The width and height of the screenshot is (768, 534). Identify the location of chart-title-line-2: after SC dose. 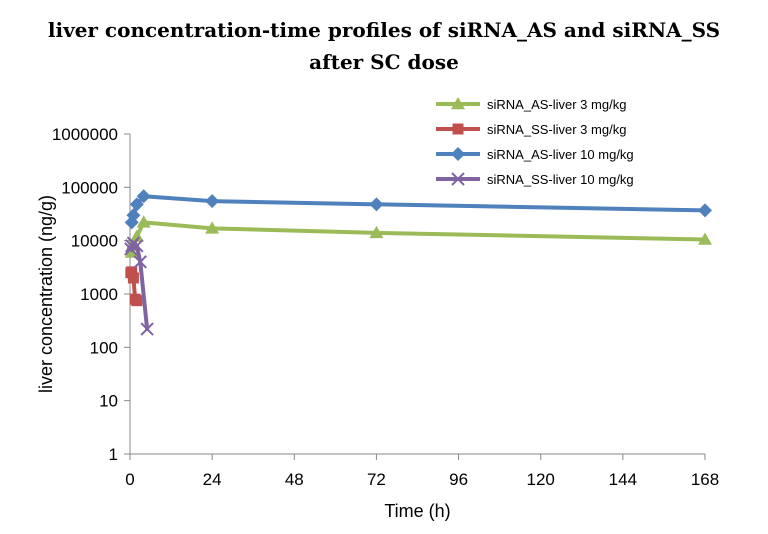
(384, 62).